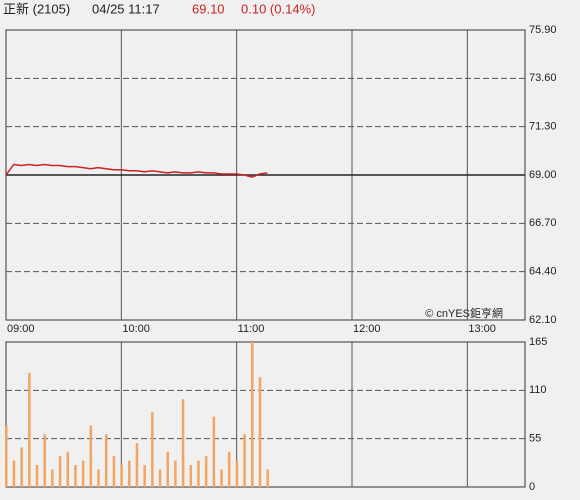  Describe the element at coordinates (532, 487) in the screenshot. I see `y-tick-label: 0` at that location.